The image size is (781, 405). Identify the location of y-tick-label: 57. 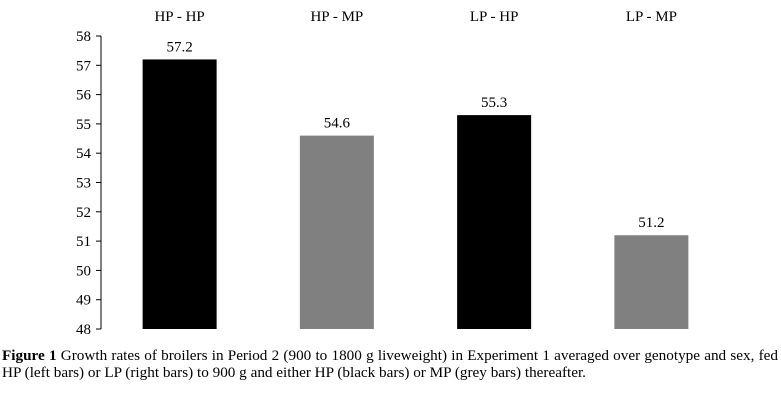
(84, 66).